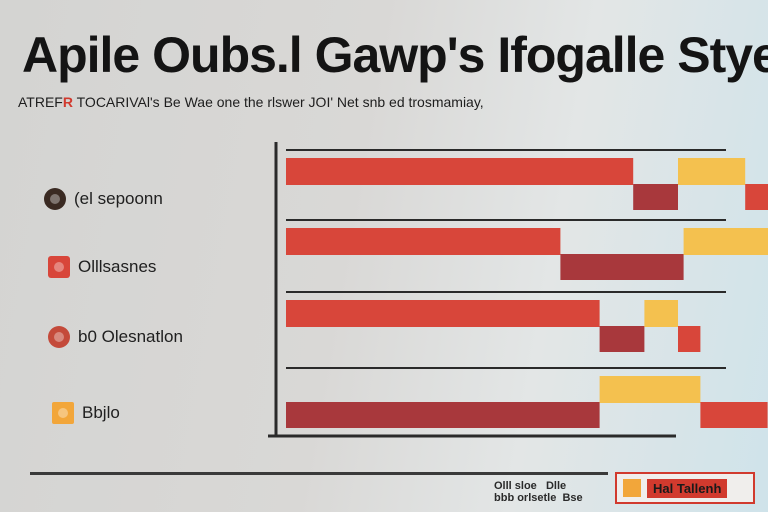 The width and height of the screenshot is (768, 512). I want to click on footnote-line-1: Olll sloe, so click(515, 486).